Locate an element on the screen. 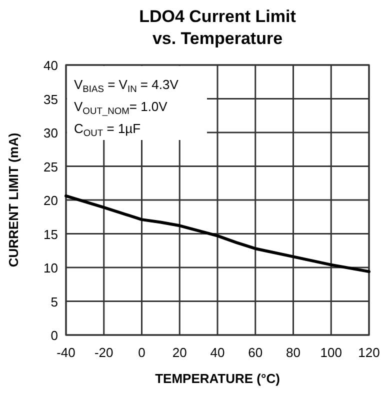 The width and height of the screenshot is (384, 395). y-tick-label: 5 is located at coordinates (54, 302).